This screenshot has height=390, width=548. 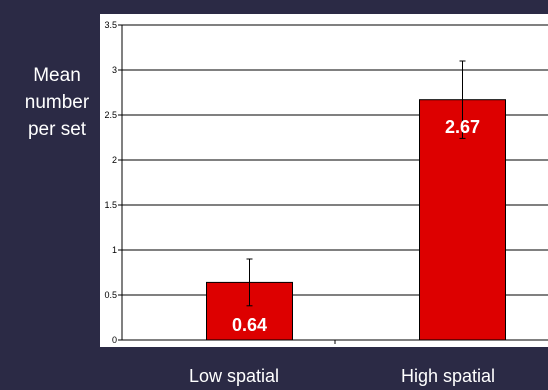 What do you see at coordinates (110, 25) in the screenshot?
I see `y-tick-label: 3.5` at bounding box center [110, 25].